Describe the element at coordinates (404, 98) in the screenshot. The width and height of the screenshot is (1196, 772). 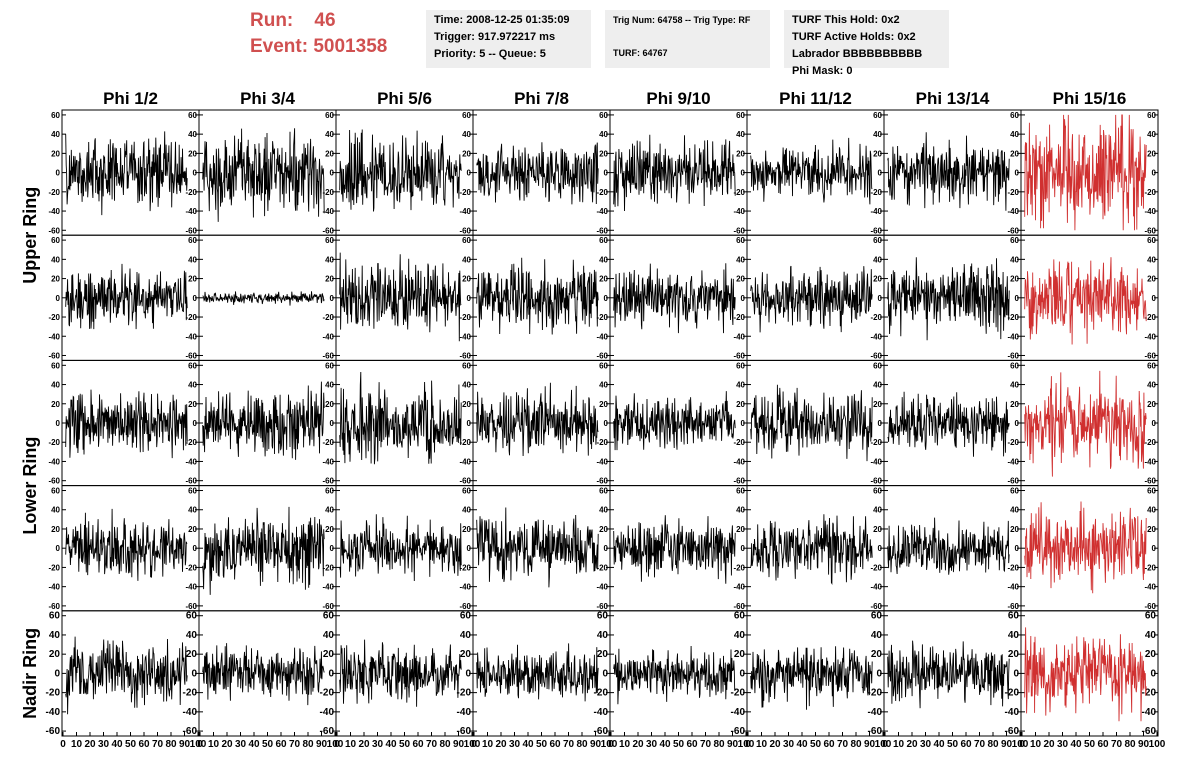
I see `phi-column-title: Phi 5/6` at that location.